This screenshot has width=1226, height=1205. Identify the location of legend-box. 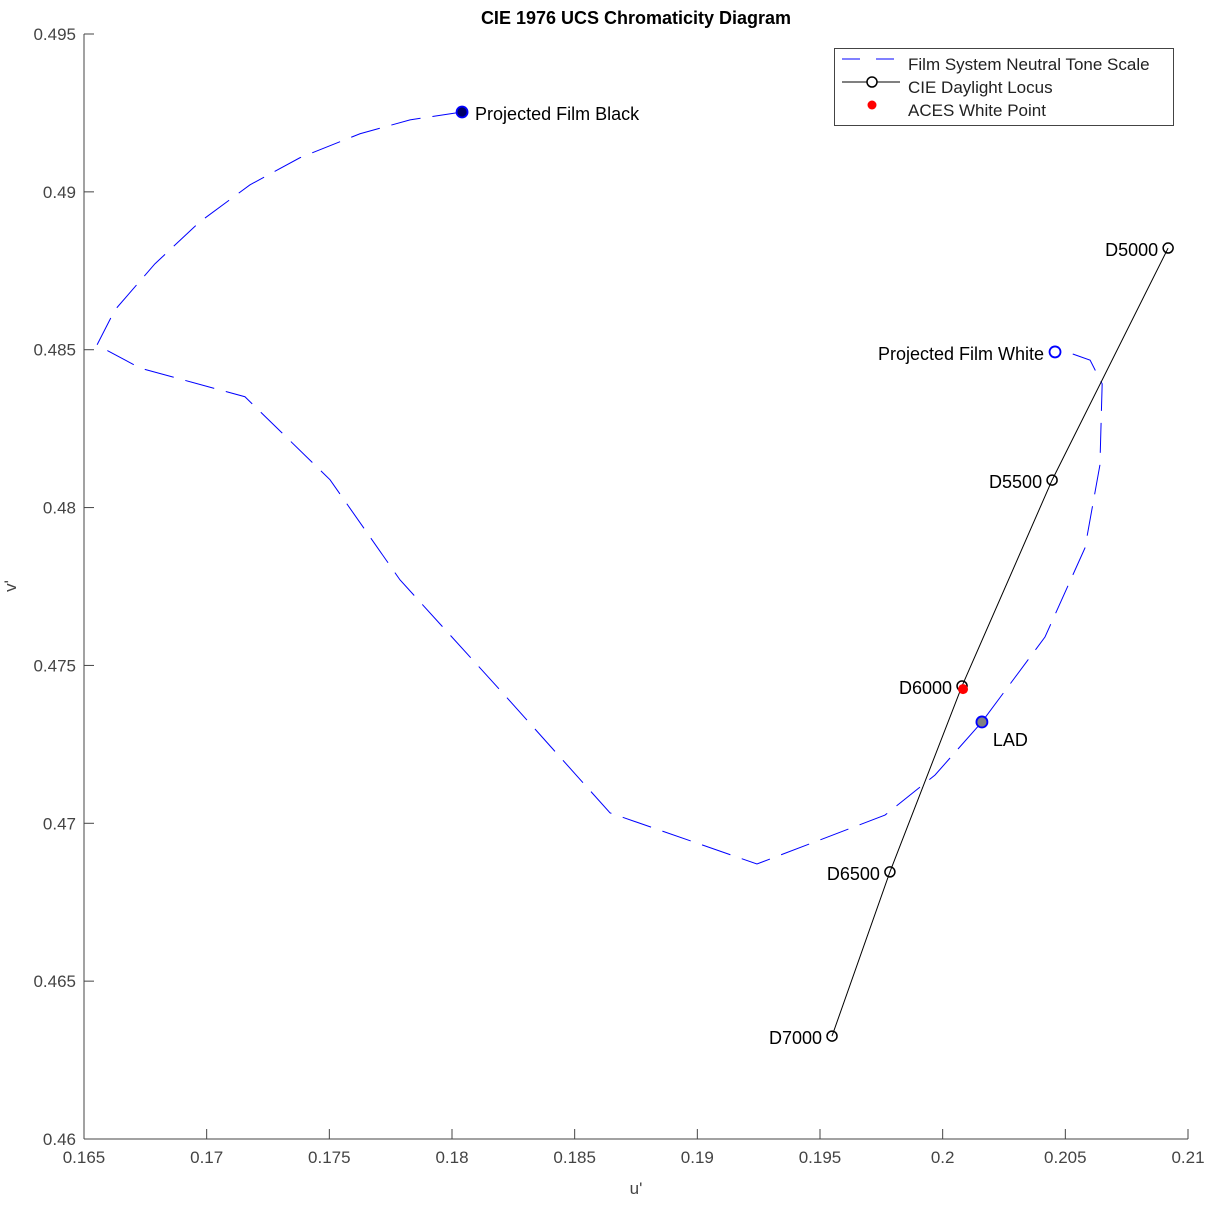
(1004, 87).